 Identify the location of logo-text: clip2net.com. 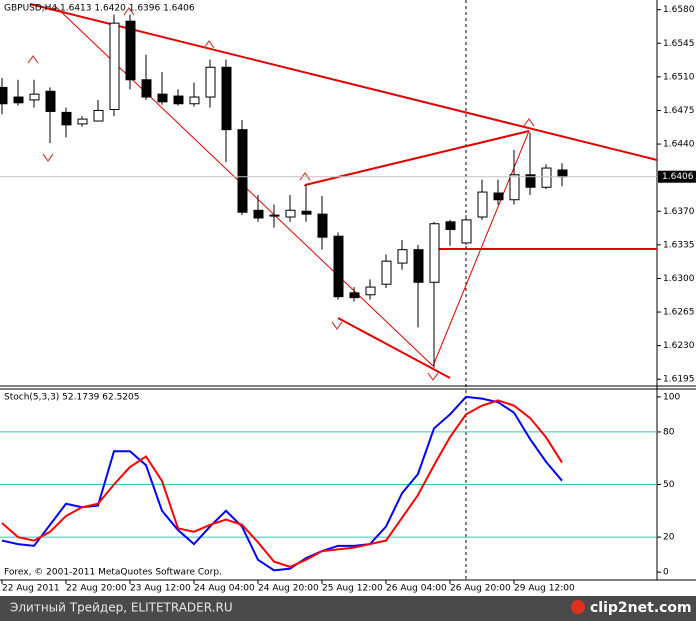
(641, 608).